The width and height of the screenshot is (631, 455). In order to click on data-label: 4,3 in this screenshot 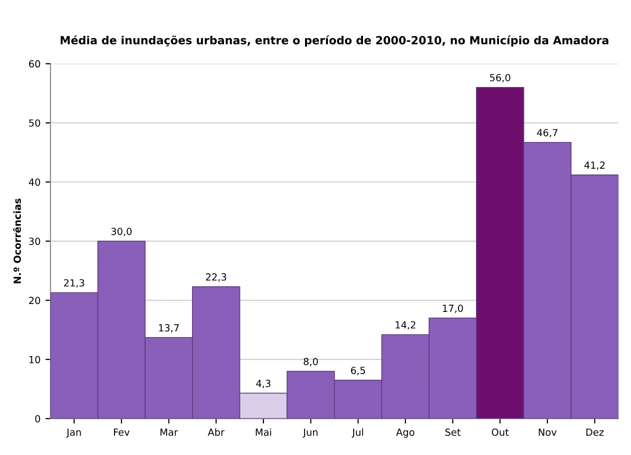, I will do `click(263, 384)`.